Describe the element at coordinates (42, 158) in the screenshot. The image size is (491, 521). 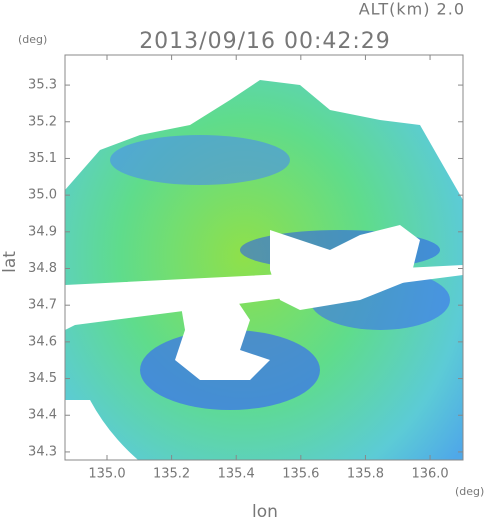
I see `y-tick-label: 35.1` at that location.